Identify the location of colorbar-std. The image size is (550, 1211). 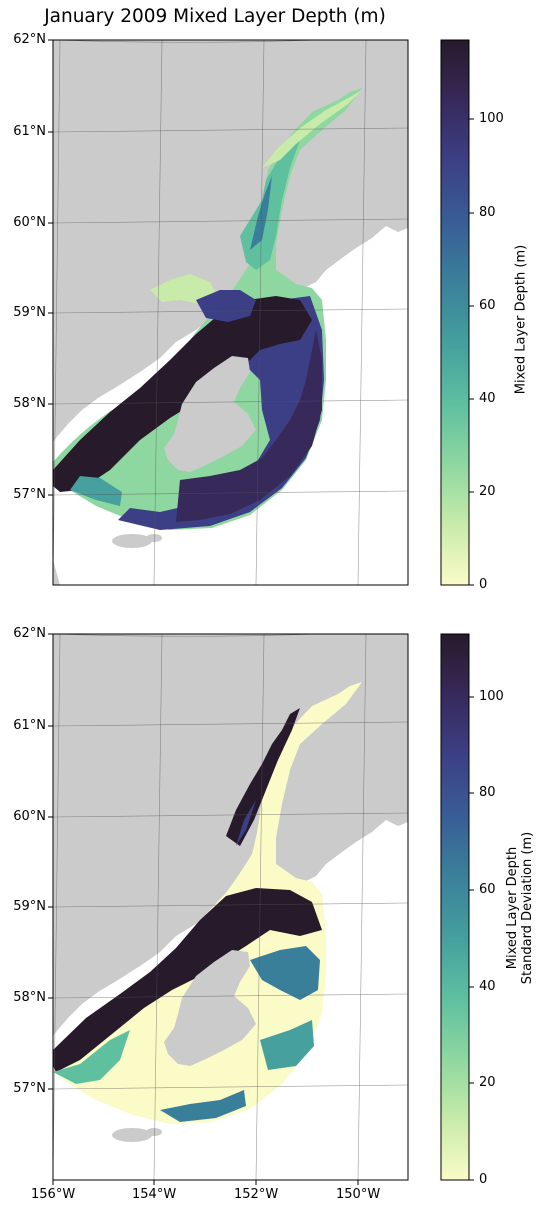
(457, 907).